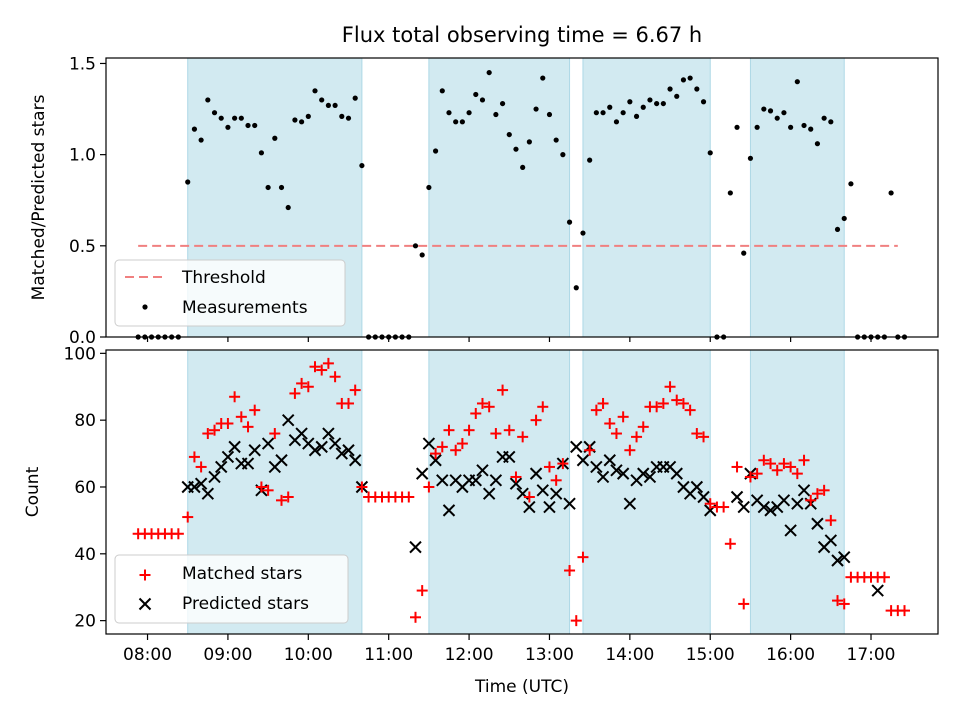 Image resolution: width=960 pixels, height=720 pixels. What do you see at coordinates (549, 655) in the screenshot?
I see `xtick-label-5: 13:00` at bounding box center [549, 655].